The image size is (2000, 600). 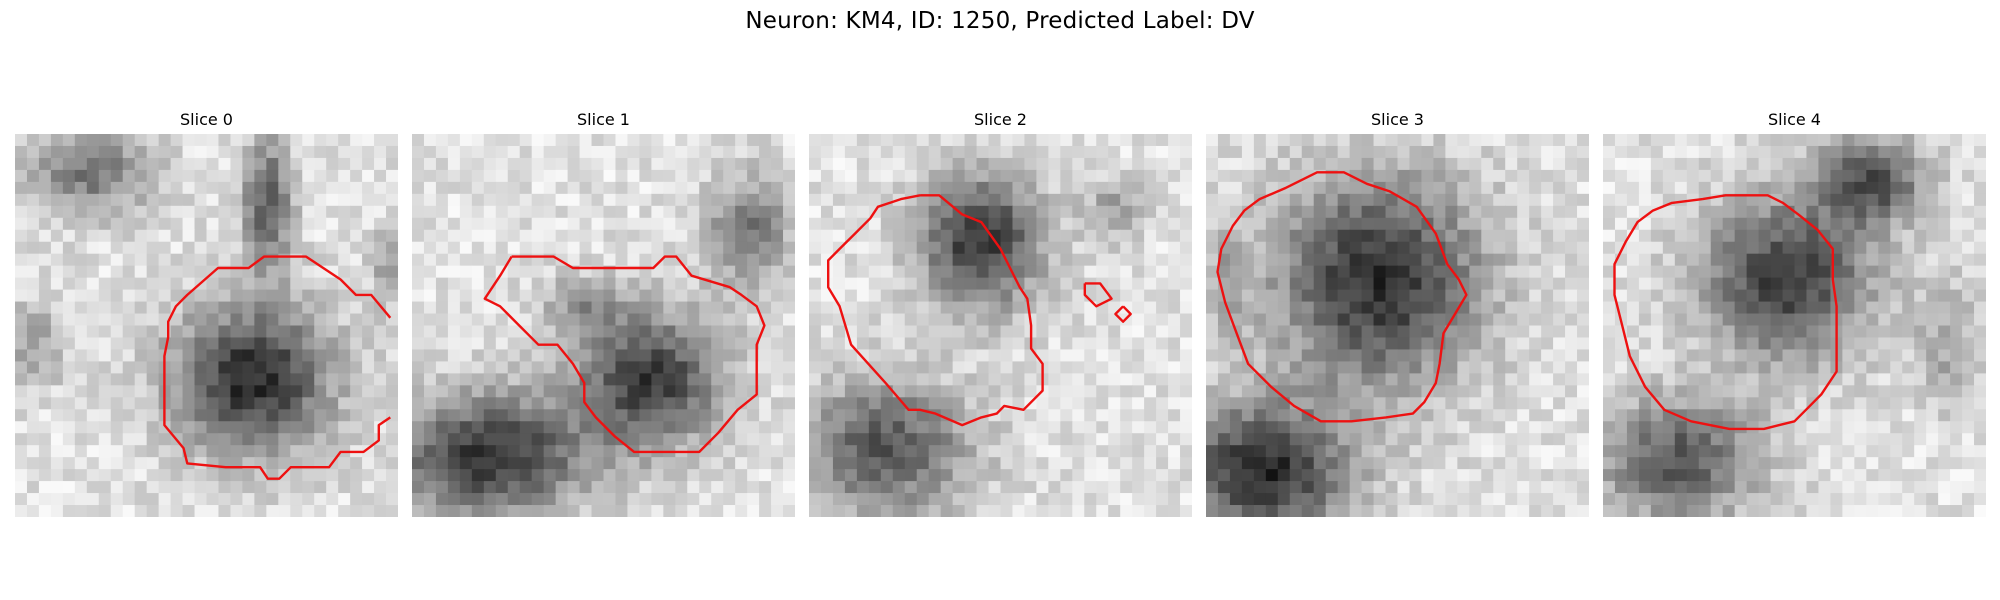 I want to click on slice-title-4: Slice 4, so click(x=1794, y=119).